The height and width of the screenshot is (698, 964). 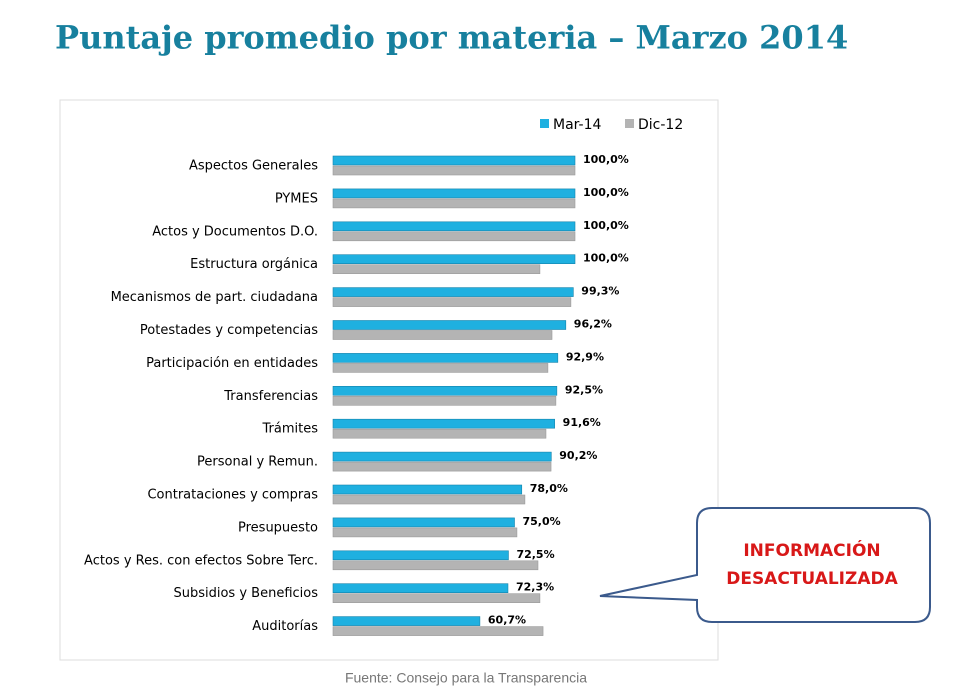 I want to click on category-label: Aspectos Generales, so click(x=253, y=166).